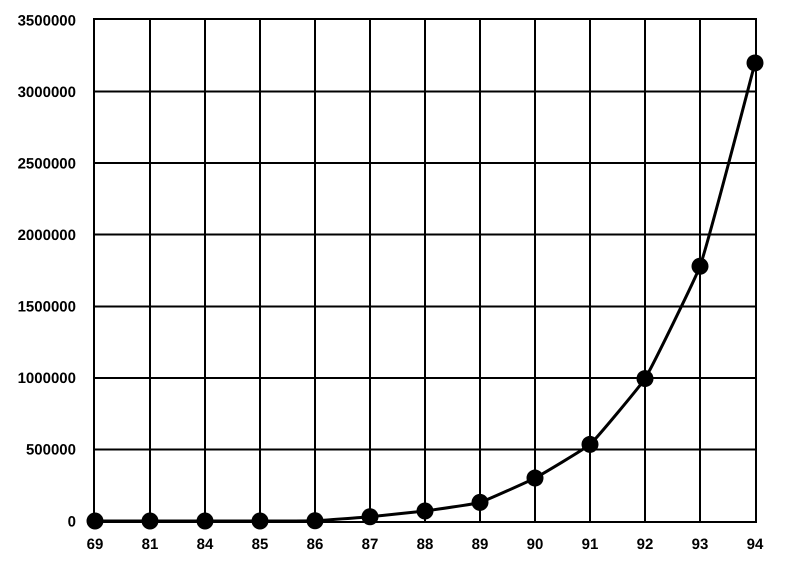 The width and height of the screenshot is (800, 565). What do you see at coordinates (47, 21) in the screenshot?
I see `y-tick-label: 3500000` at bounding box center [47, 21].